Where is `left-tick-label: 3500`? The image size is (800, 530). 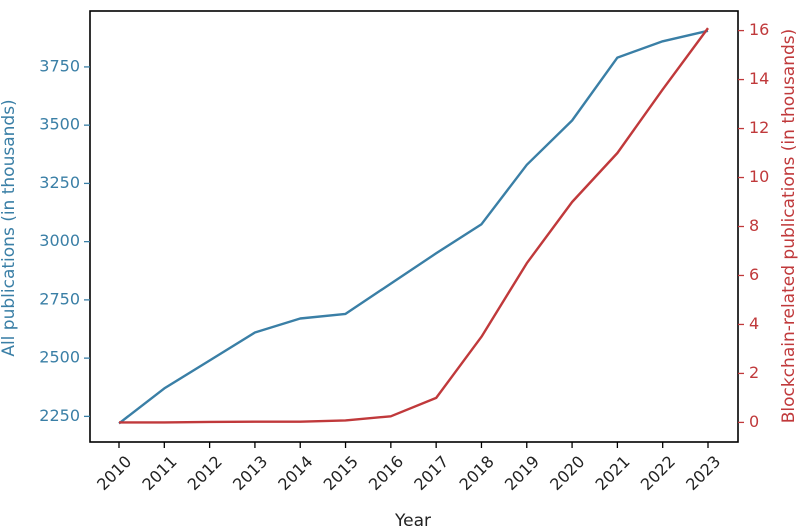 left-tick-label: 3500 is located at coordinates (59, 124).